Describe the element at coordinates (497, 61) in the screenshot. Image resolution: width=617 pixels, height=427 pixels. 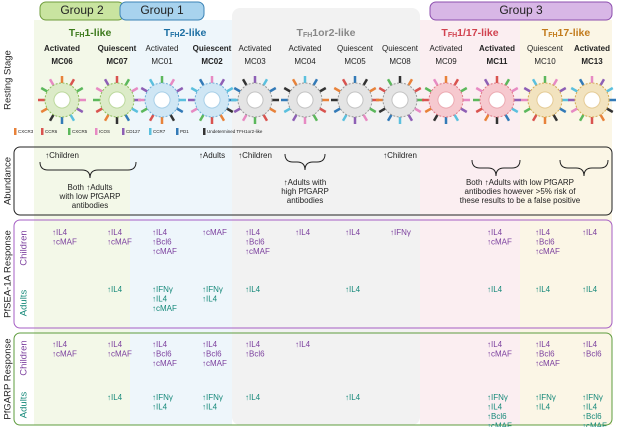
I see `cluster-id: MC11` at that location.